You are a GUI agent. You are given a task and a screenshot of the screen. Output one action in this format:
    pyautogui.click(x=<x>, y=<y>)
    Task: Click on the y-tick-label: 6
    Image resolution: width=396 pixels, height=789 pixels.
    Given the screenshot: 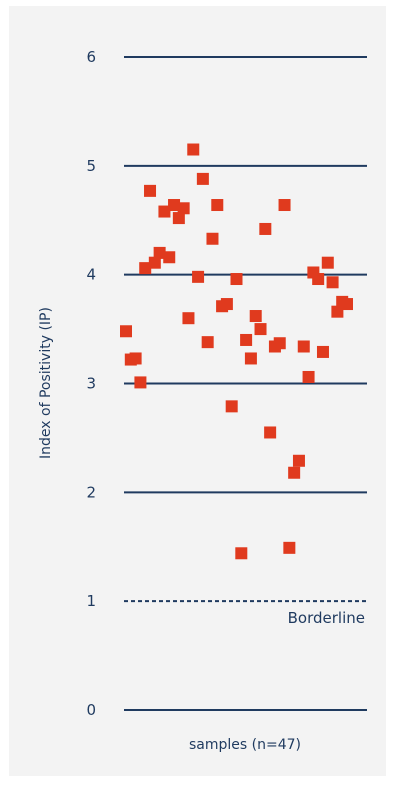 What is the action you would take?
    pyautogui.click(x=91, y=57)
    